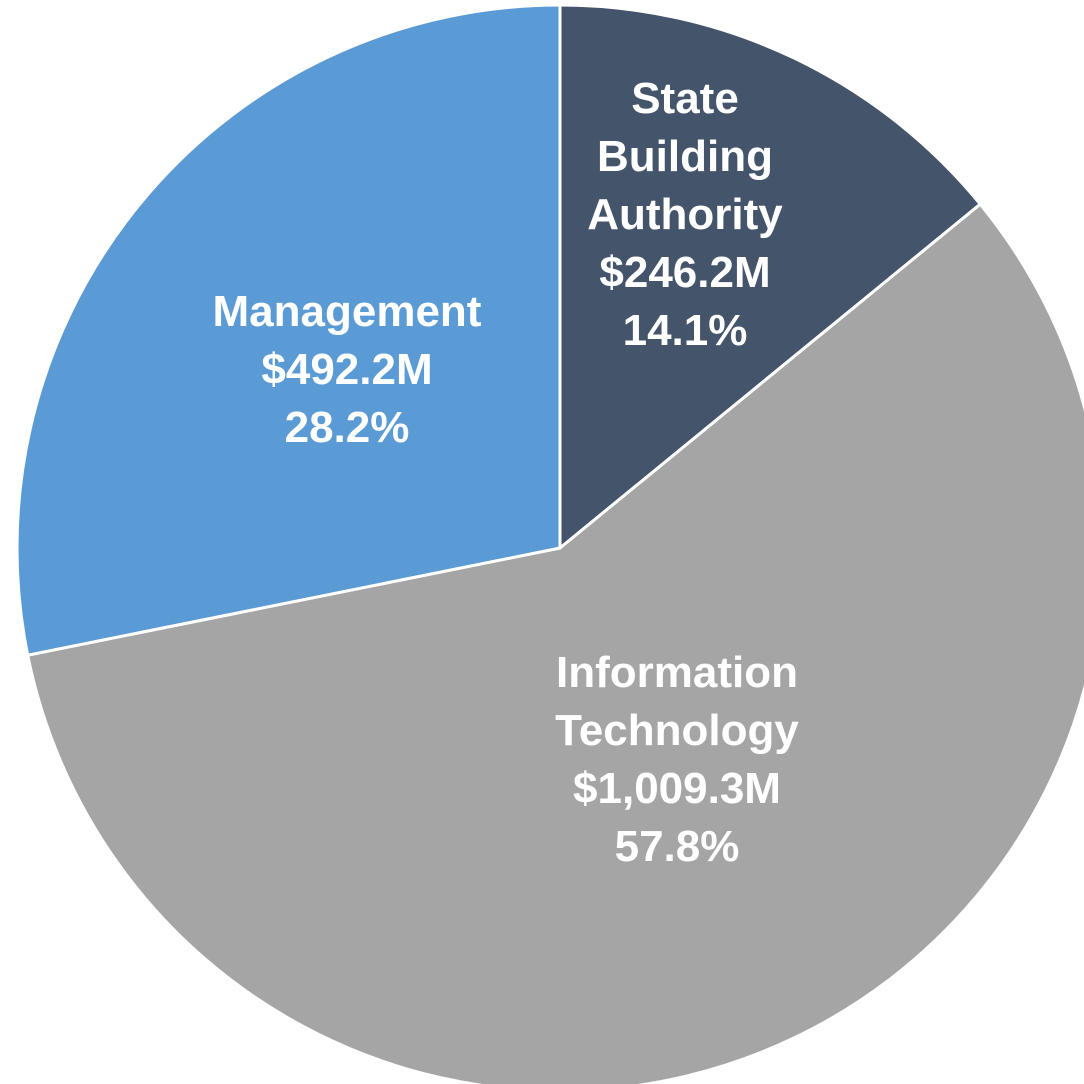  Describe the element at coordinates (677, 846) in the screenshot. I see `percent-label: 57.8%` at that location.